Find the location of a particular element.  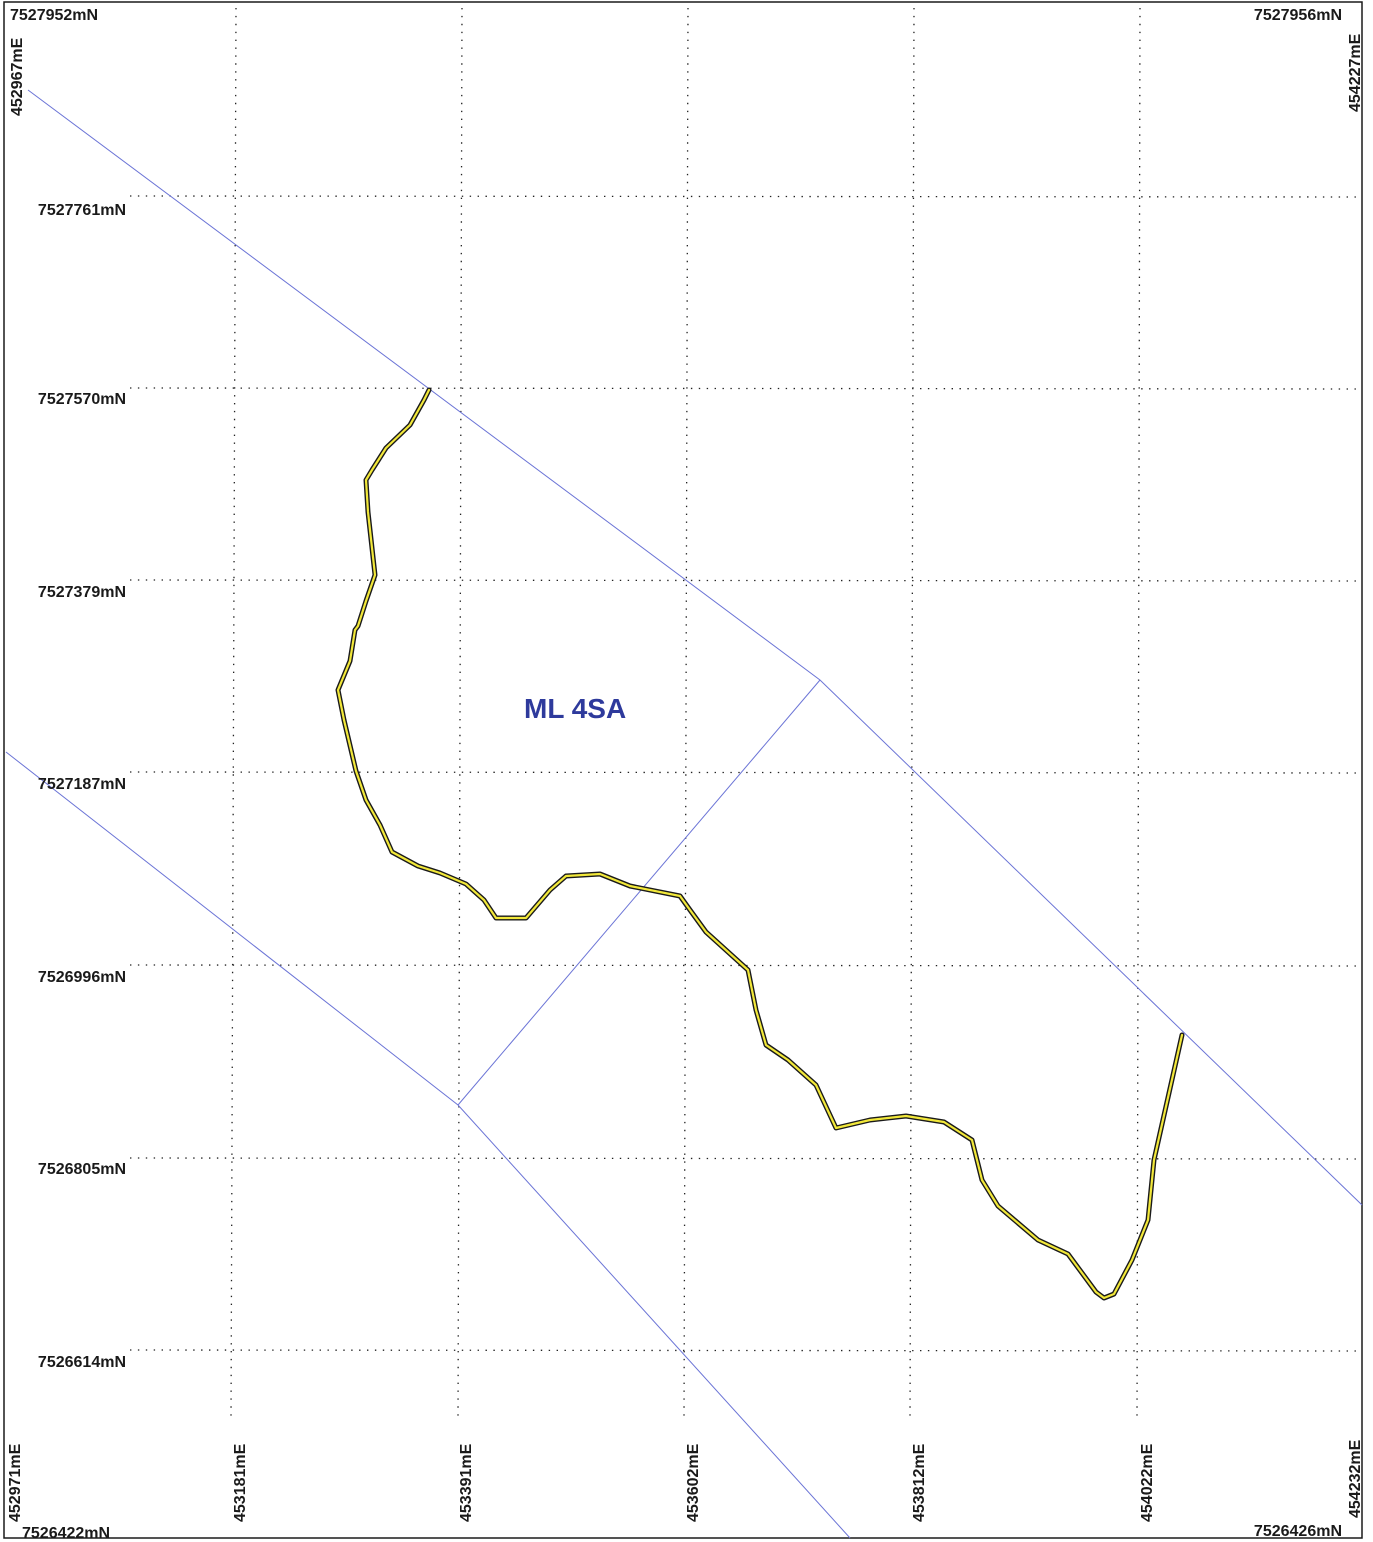

corner-bottom-left-north: 7526422mN is located at coordinates (66, 1533).